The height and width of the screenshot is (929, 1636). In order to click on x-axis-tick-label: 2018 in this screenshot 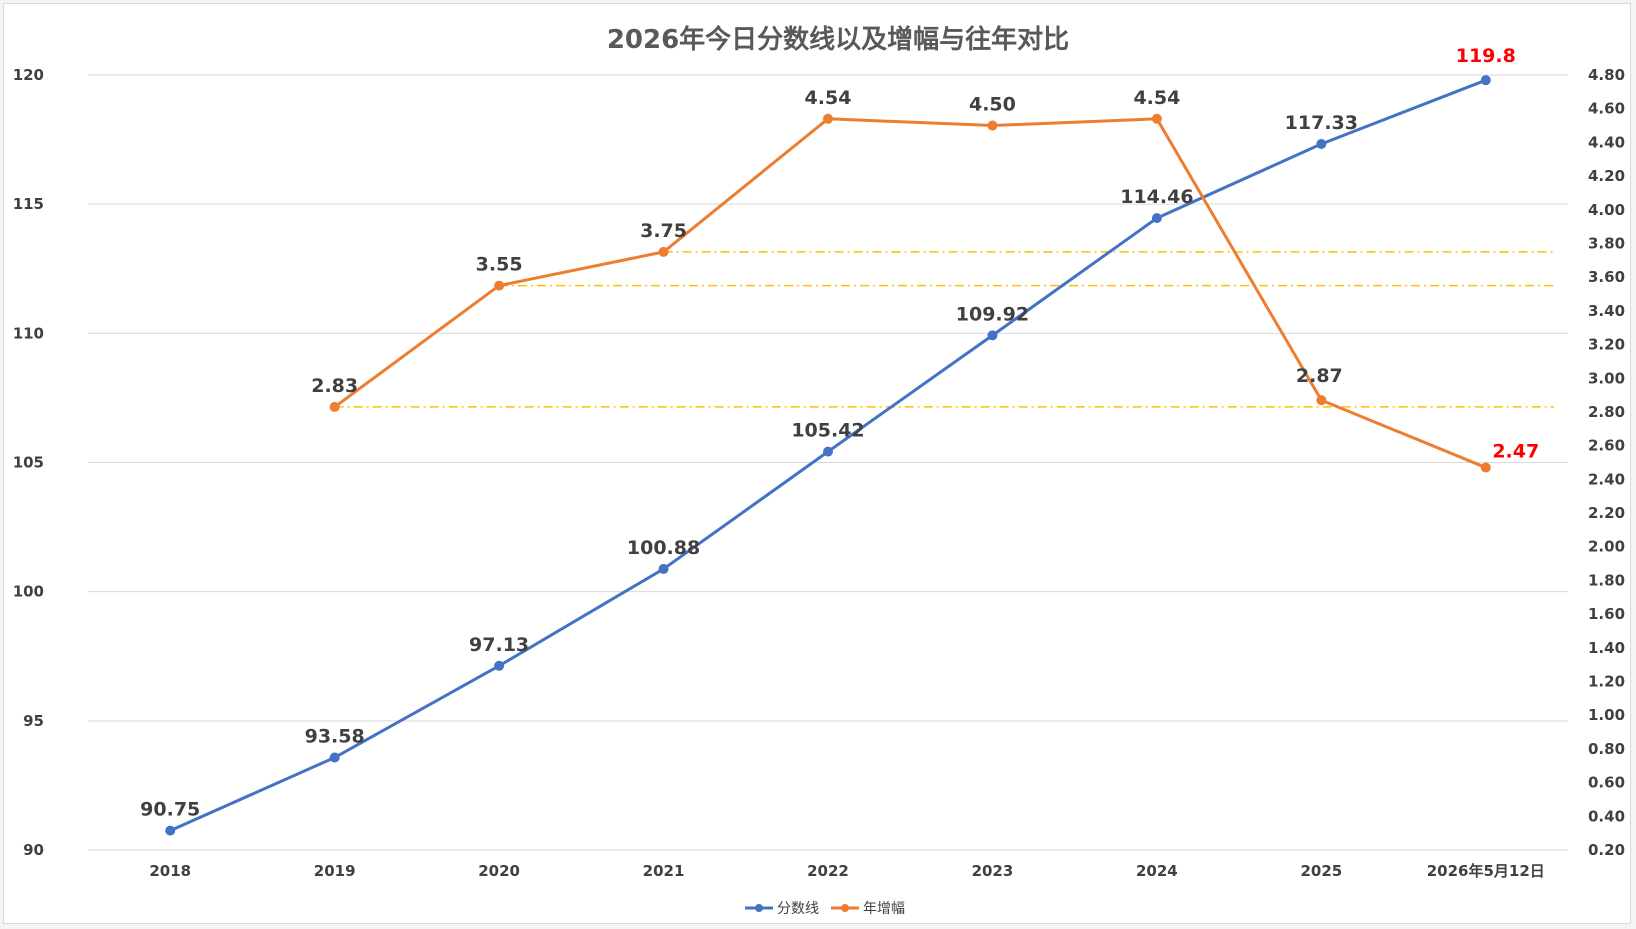, I will do `click(170, 871)`.